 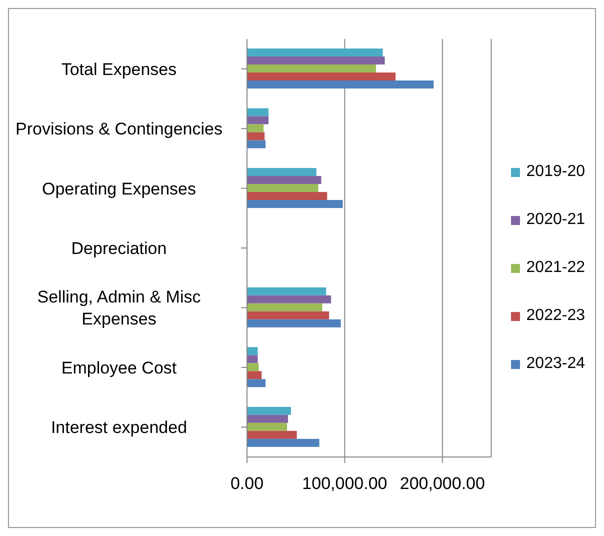 What do you see at coordinates (555, 268) in the screenshot?
I see `legend-label: 2021-22` at bounding box center [555, 268].